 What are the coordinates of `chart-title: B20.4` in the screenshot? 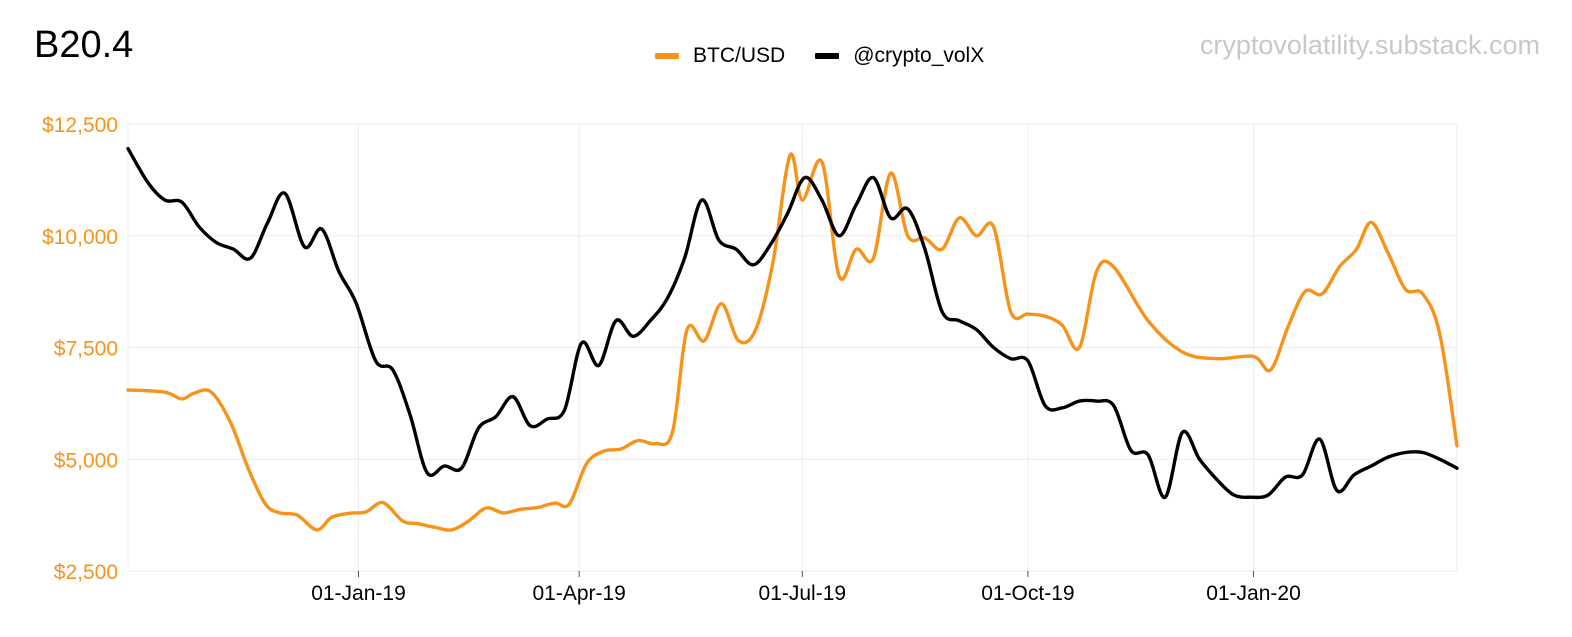 It's located at (84, 45).